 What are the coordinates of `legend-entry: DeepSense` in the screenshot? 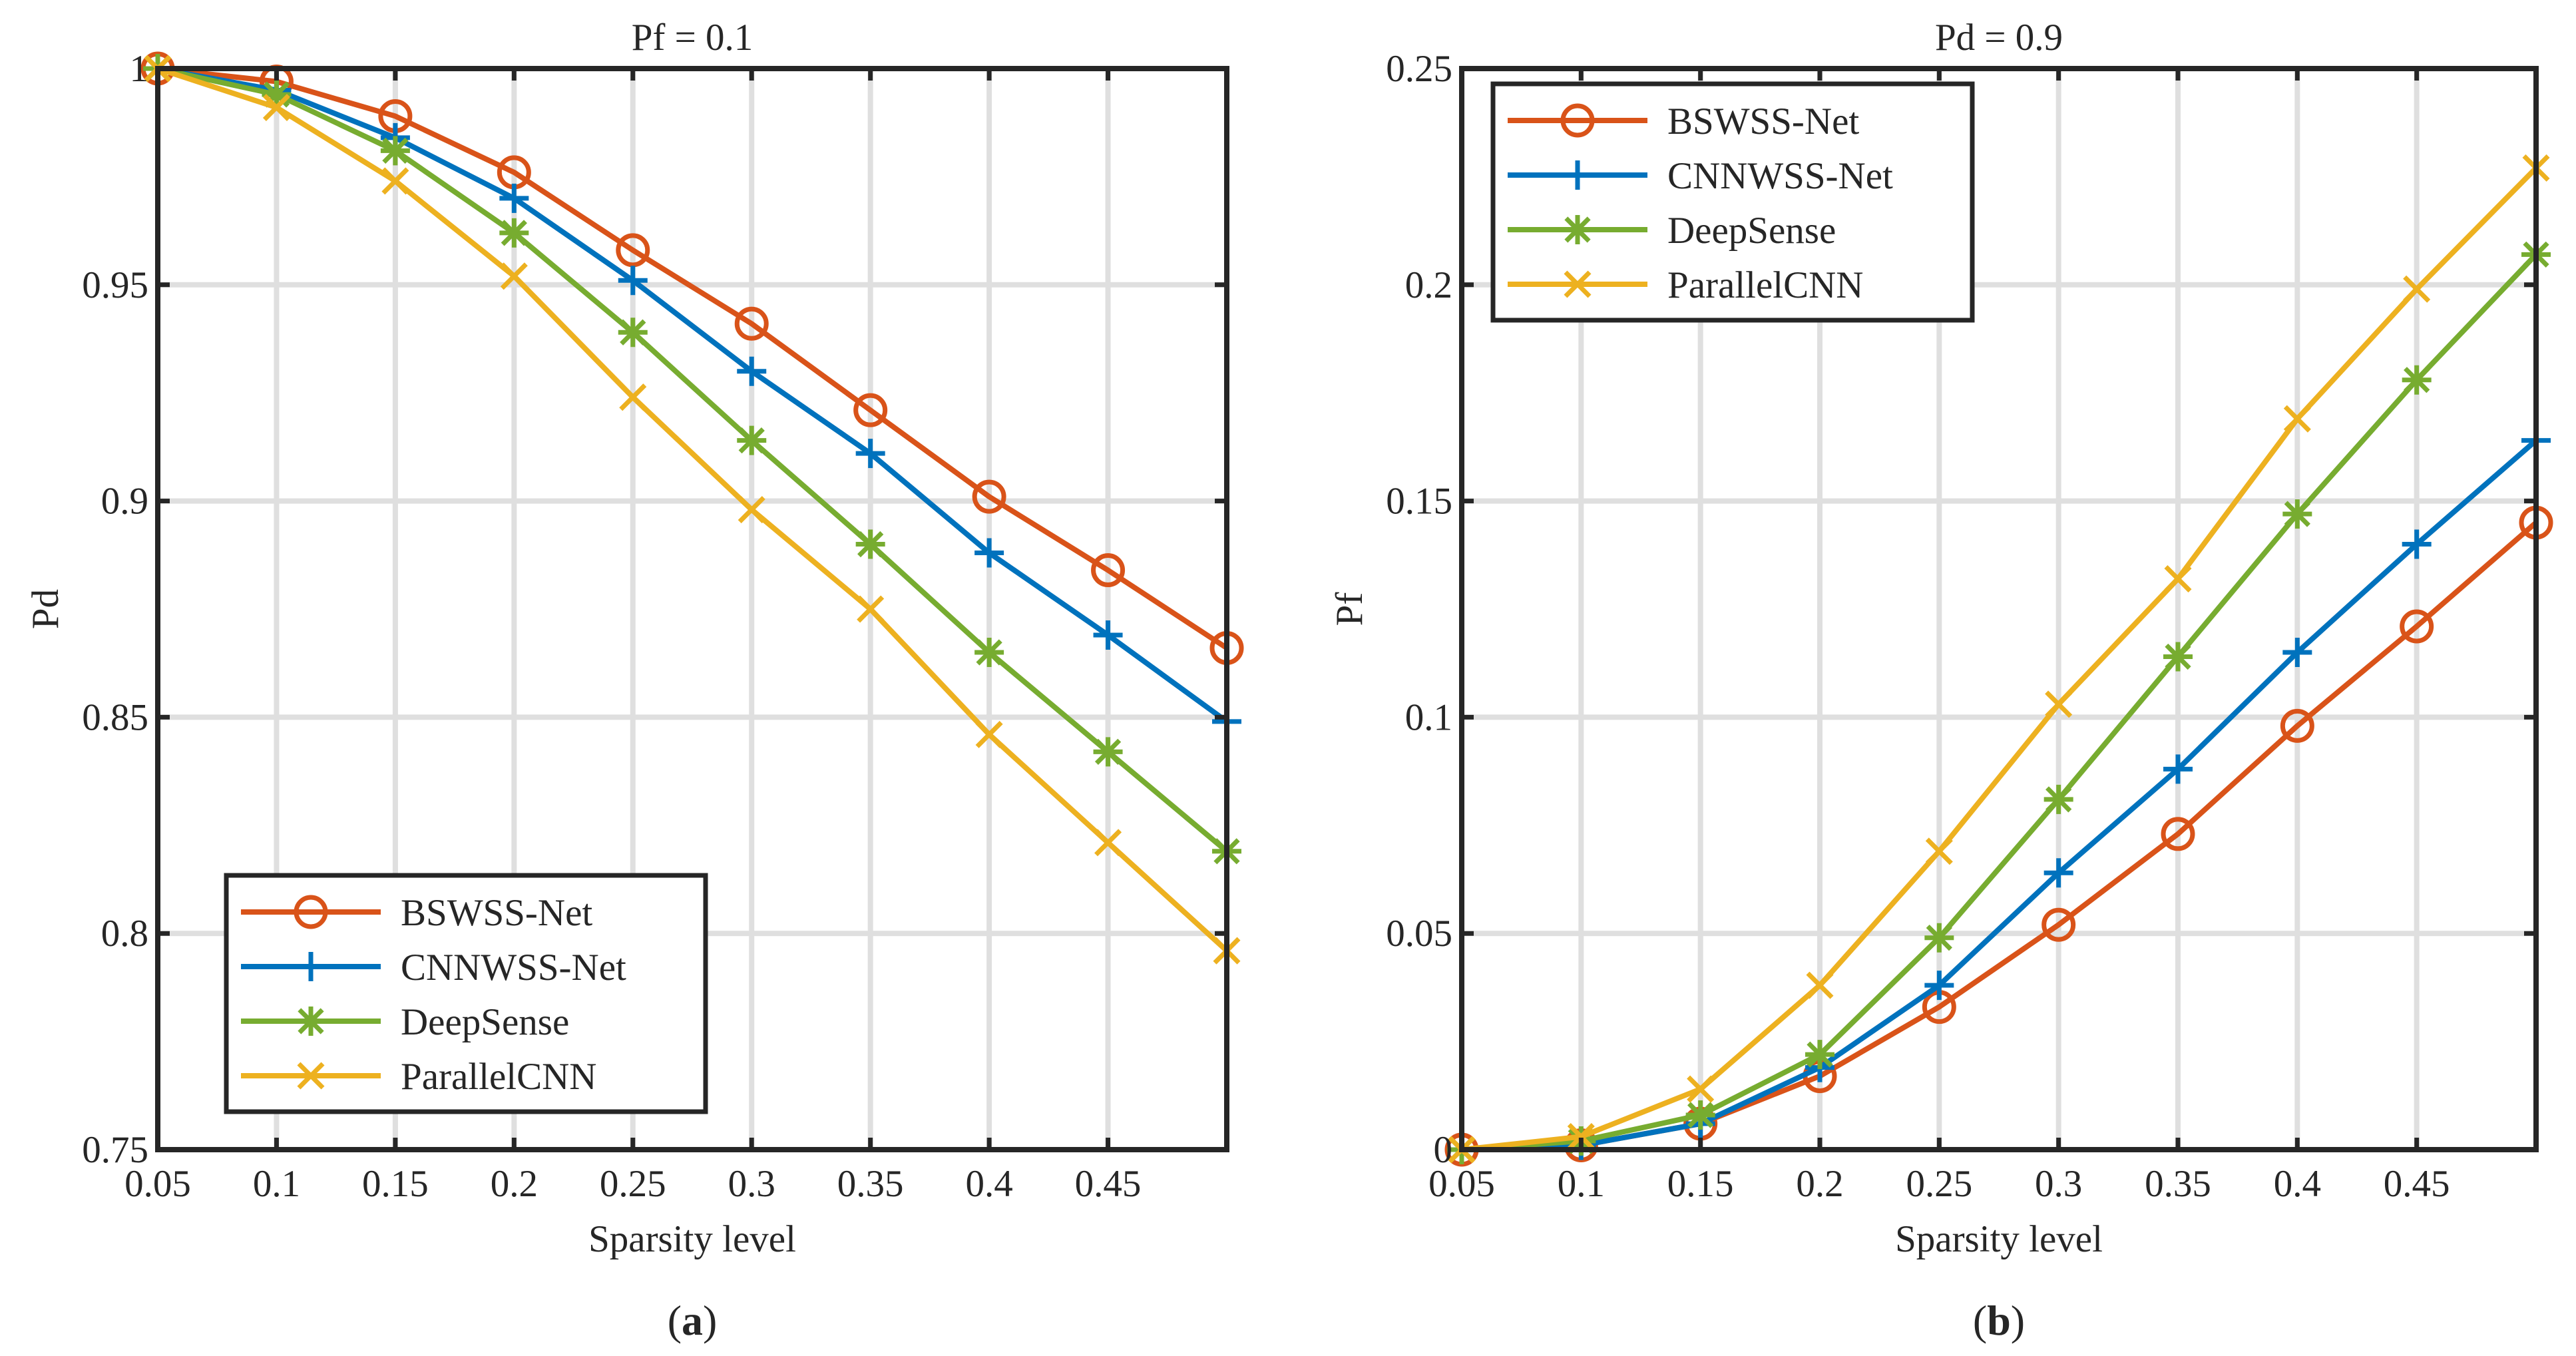 It's located at (1672, 231).